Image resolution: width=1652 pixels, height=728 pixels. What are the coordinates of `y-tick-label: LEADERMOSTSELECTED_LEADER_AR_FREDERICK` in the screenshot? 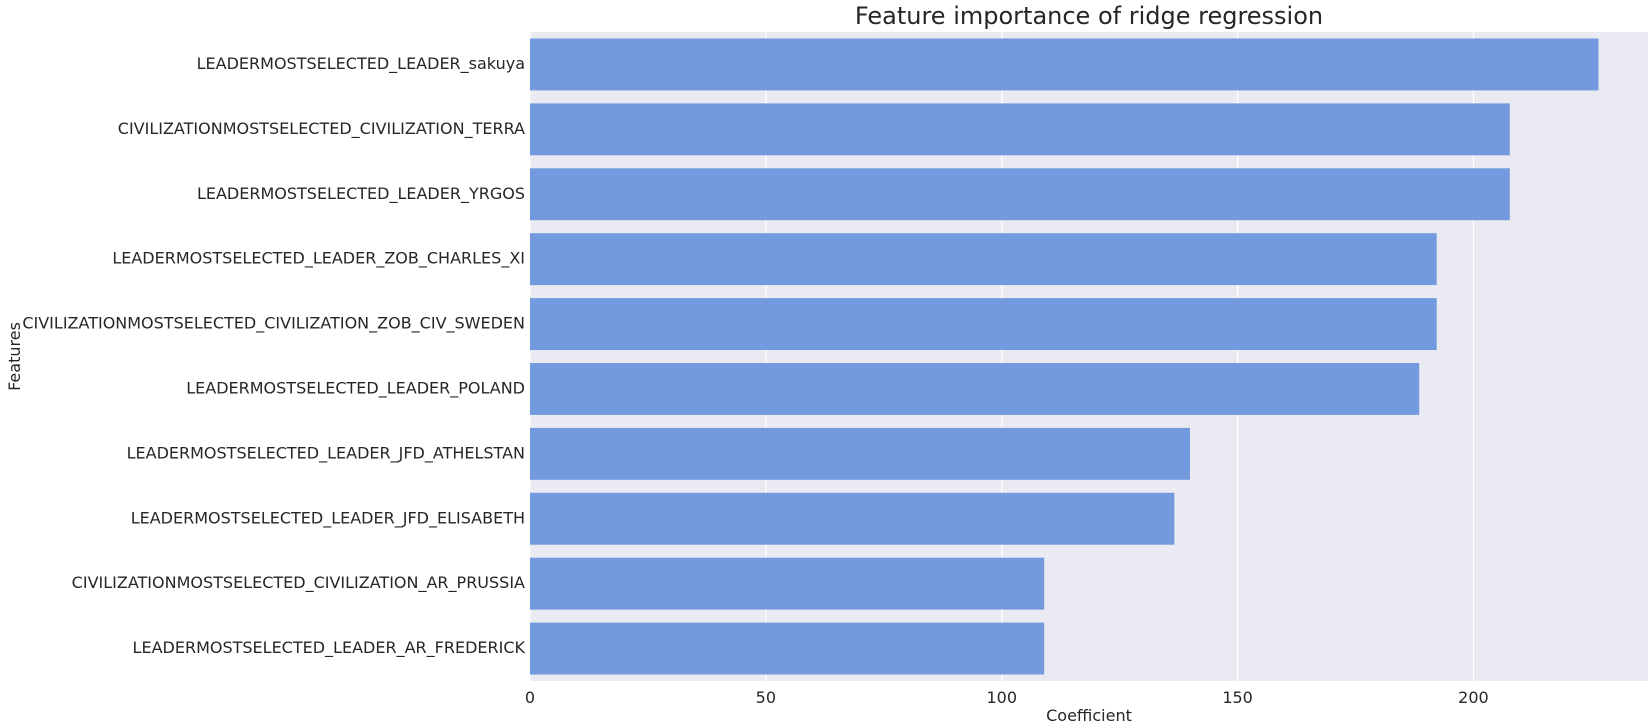 It's located at (329, 648).